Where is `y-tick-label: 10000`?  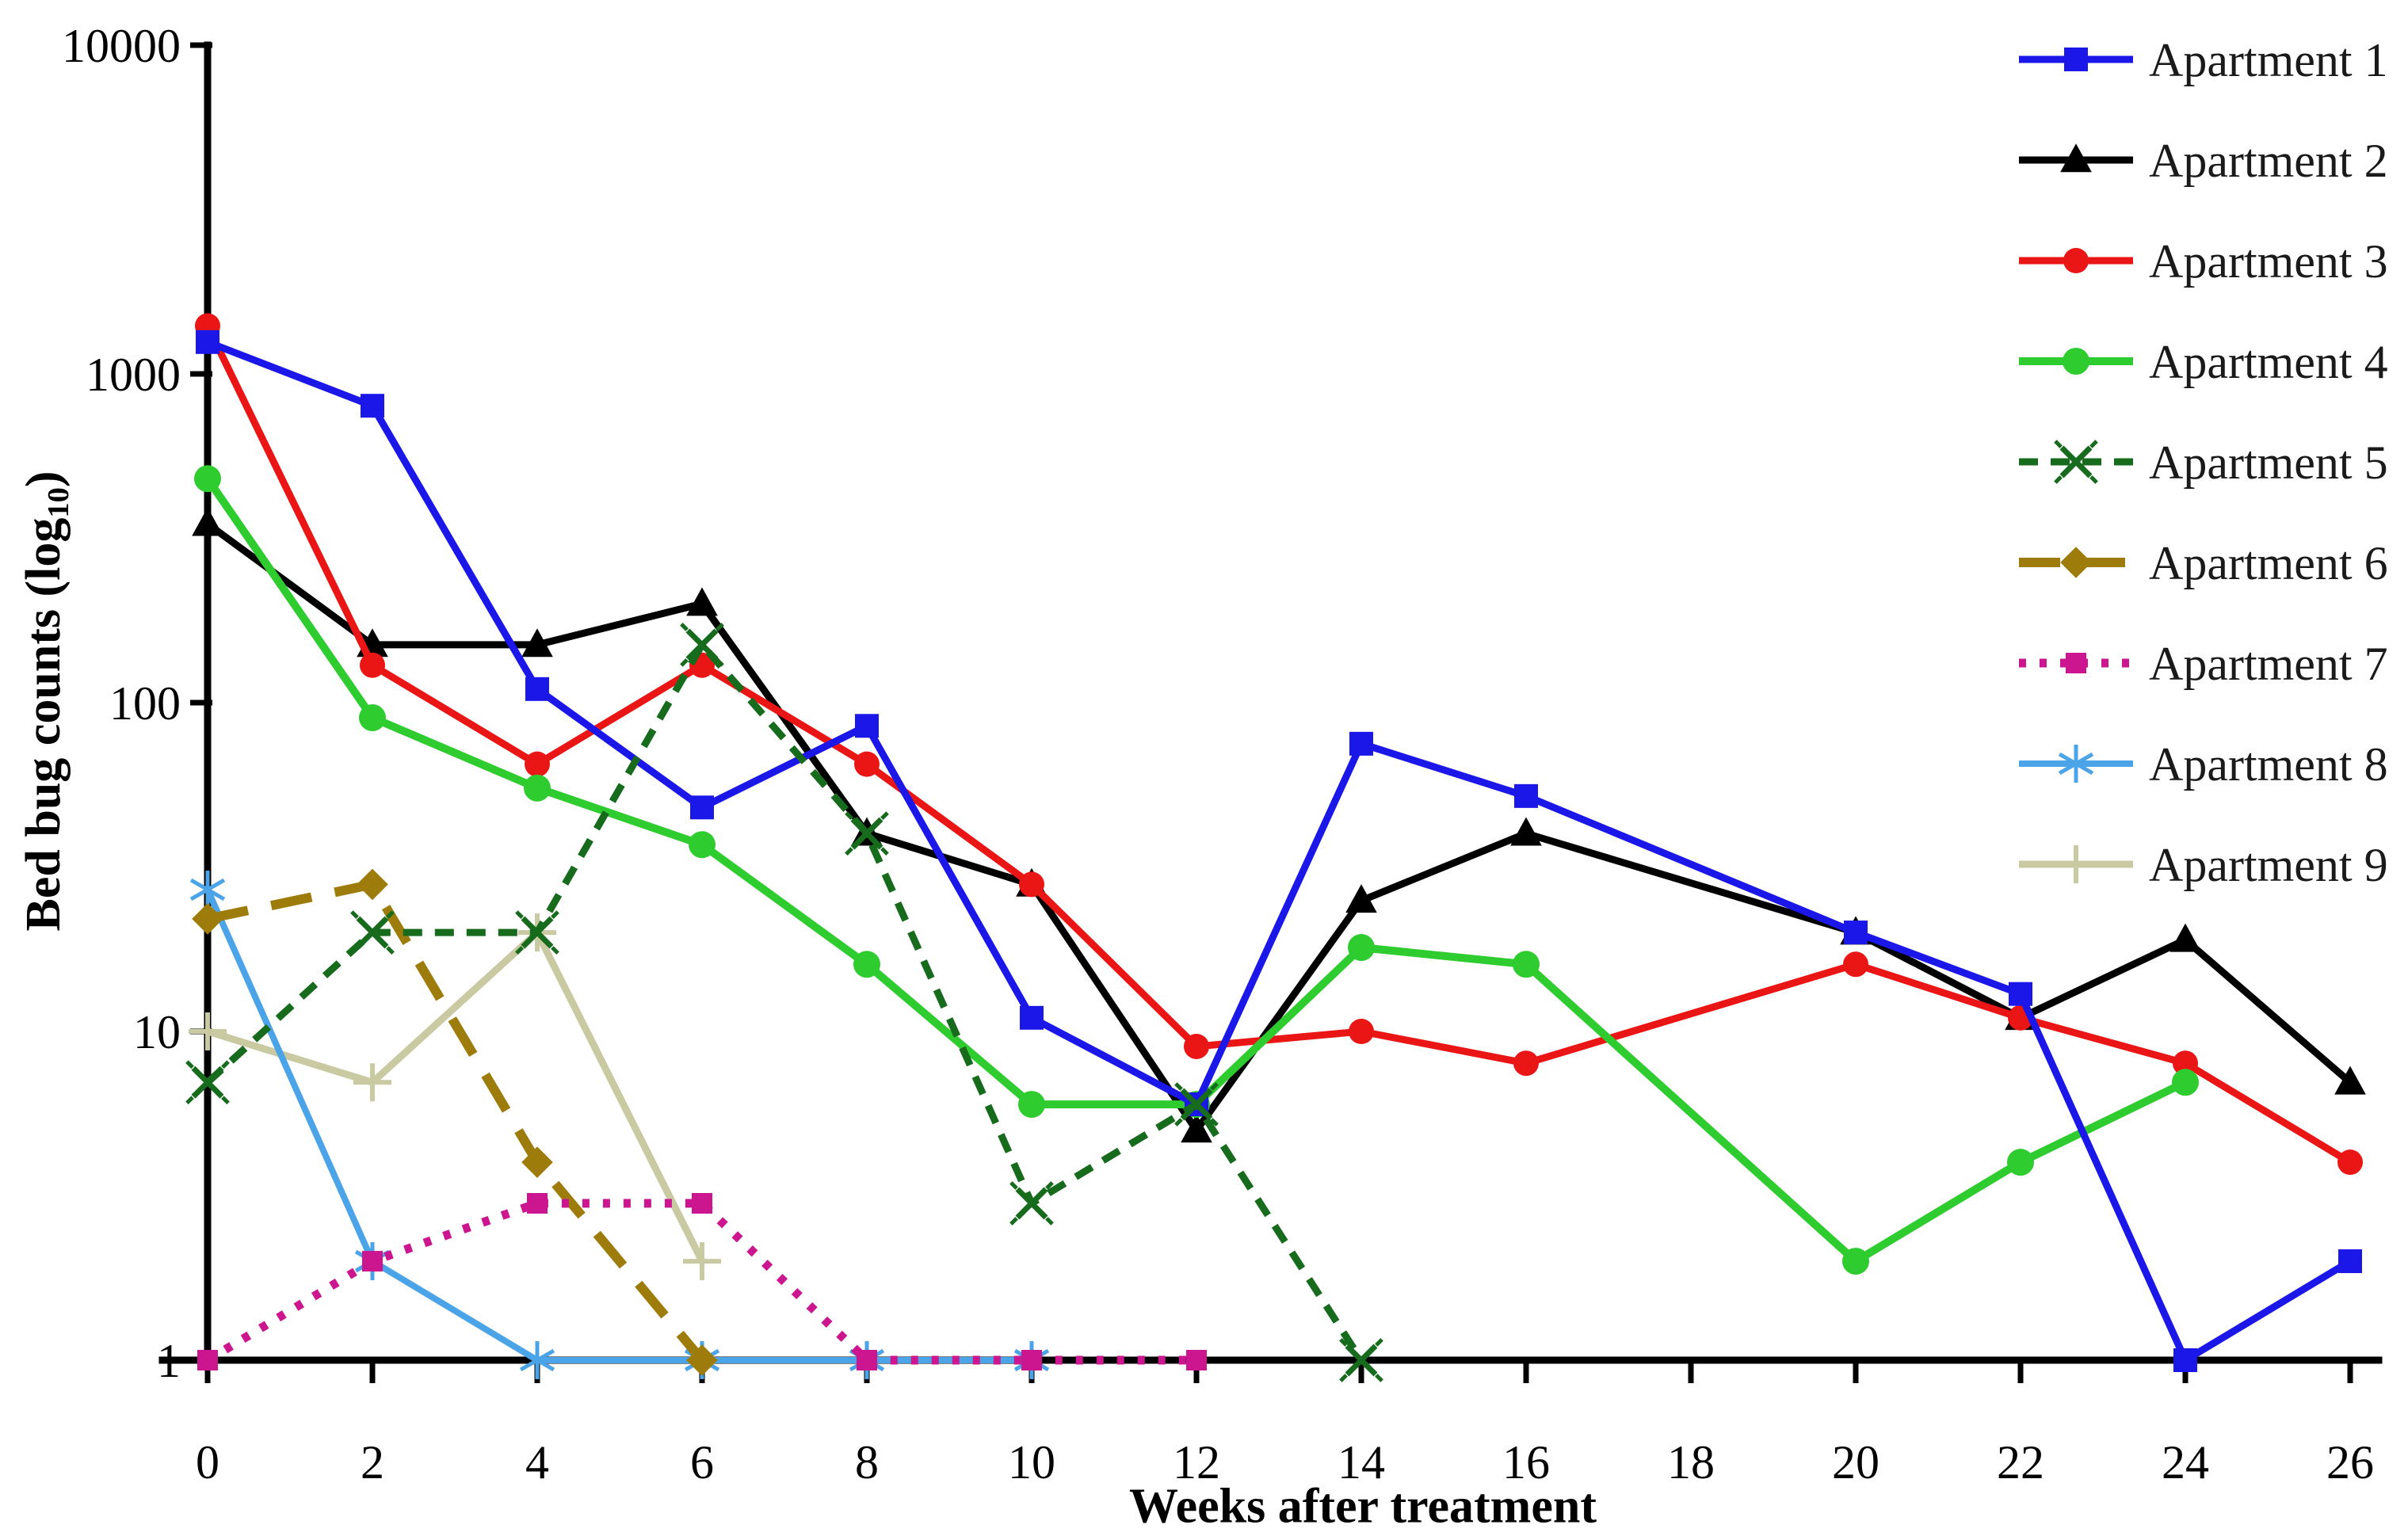 y-tick-label: 10000 is located at coordinates (121, 46).